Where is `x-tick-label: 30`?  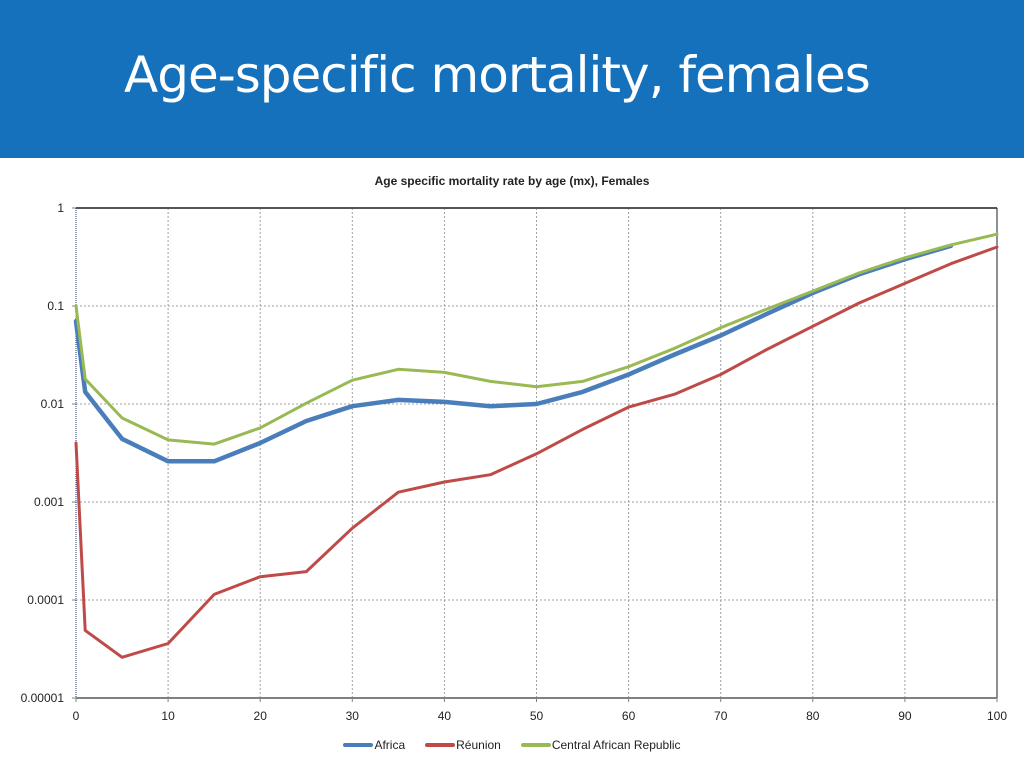
x-tick-label: 30 is located at coordinates (353, 716).